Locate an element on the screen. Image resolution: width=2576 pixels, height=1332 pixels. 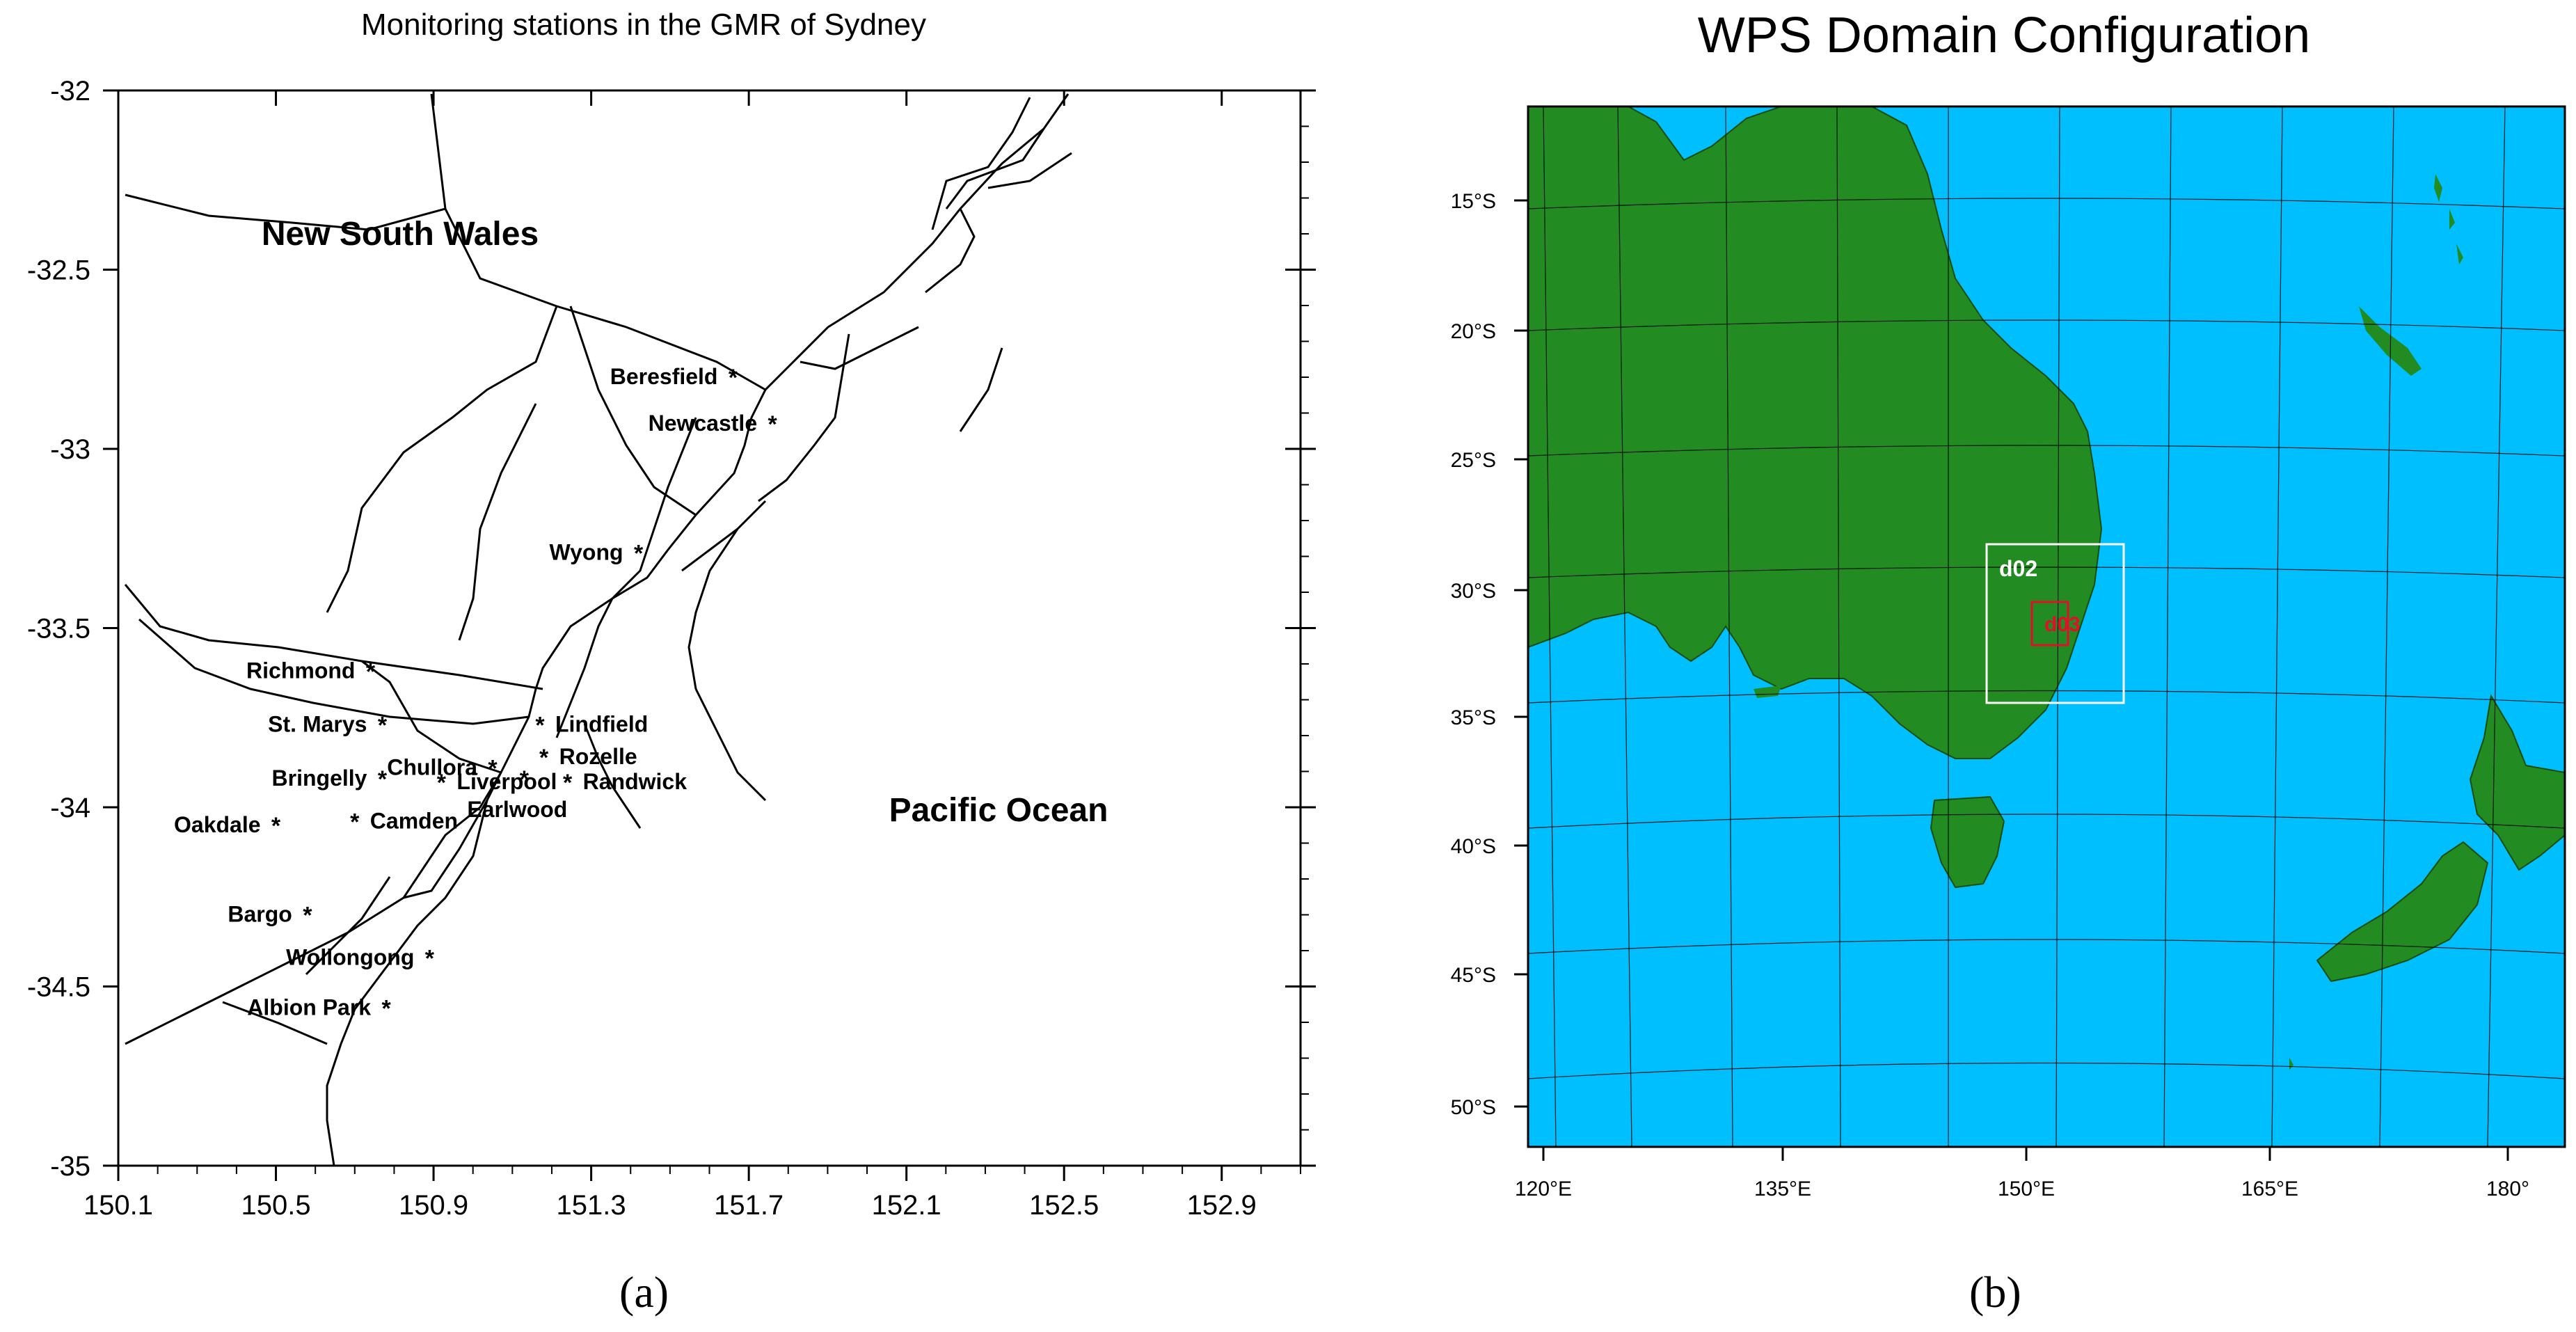
station: * Albion Park is located at coordinates (319, 1008).